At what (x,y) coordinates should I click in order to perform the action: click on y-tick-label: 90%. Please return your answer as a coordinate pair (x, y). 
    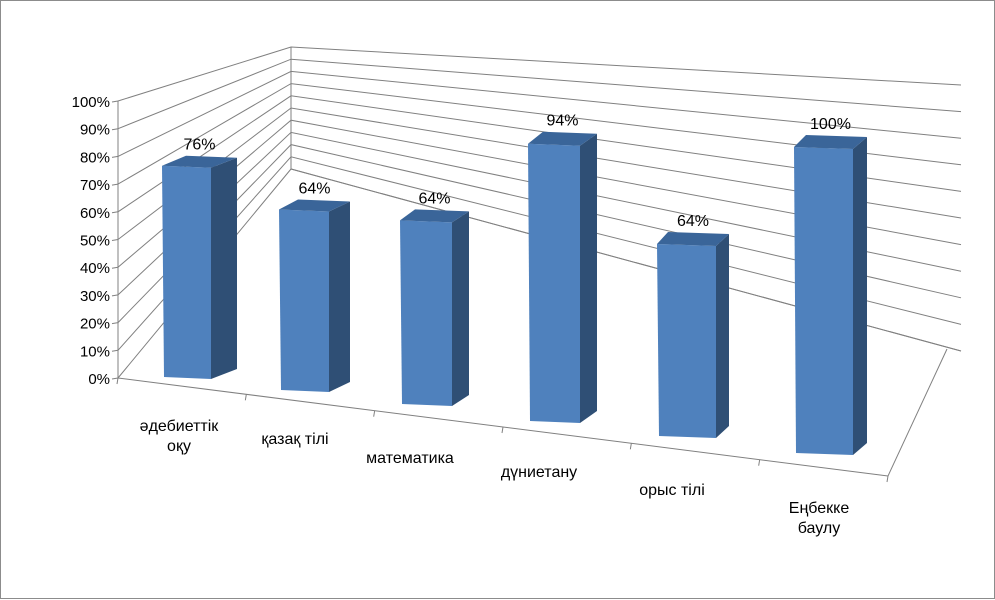
    Looking at the image, I should click on (95, 130).